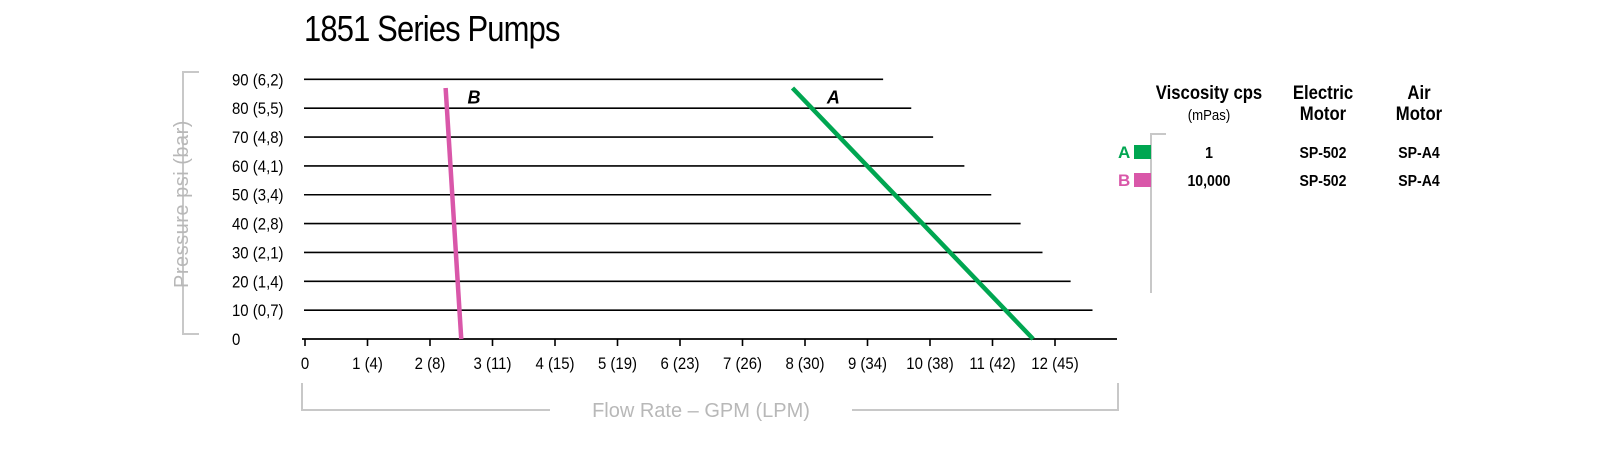 The width and height of the screenshot is (1600, 450). I want to click on legend-header: Viscosity cps, so click(1209, 92).